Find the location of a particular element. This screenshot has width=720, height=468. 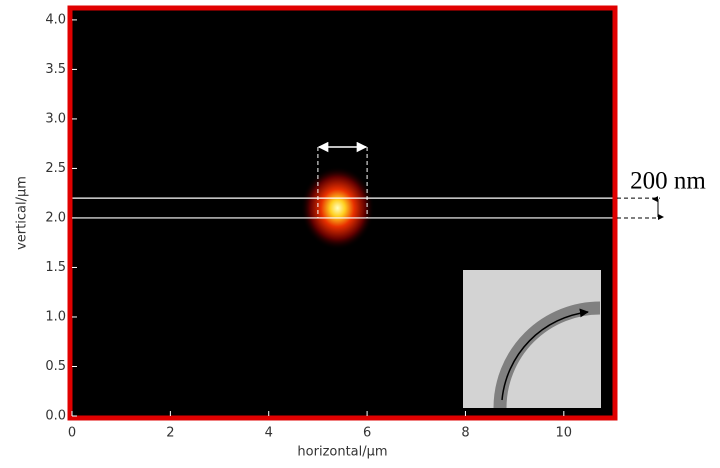

x-tick-label: 6 is located at coordinates (367, 433).